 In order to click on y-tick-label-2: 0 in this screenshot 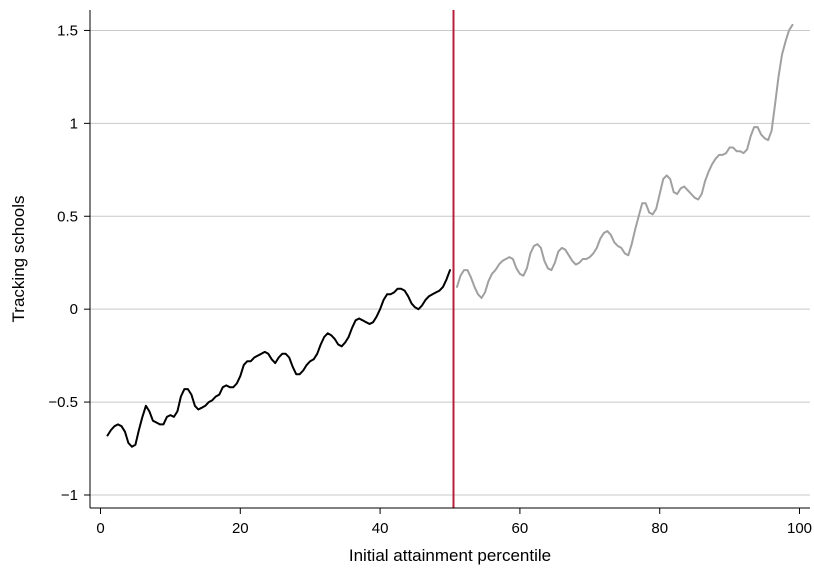, I will do `click(74, 309)`.